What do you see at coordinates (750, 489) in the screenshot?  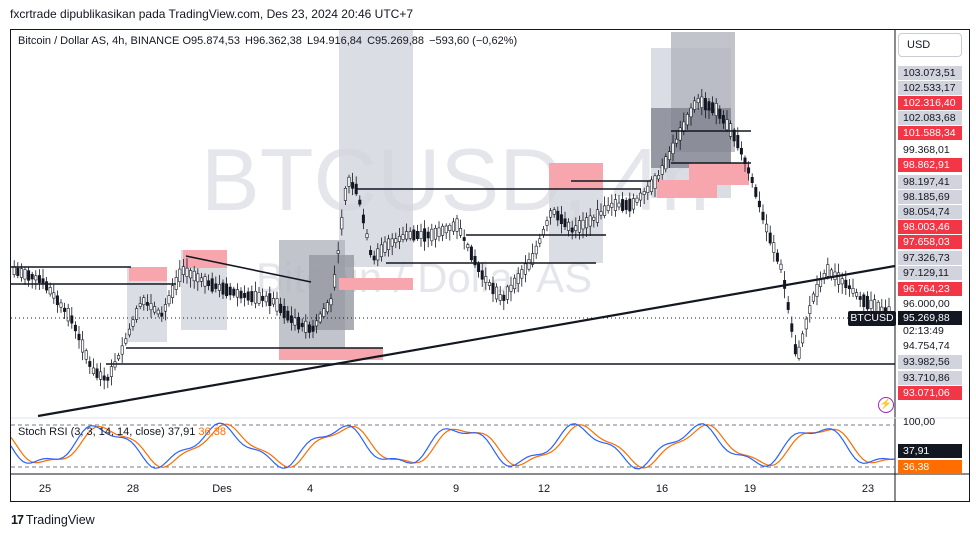 I see `time-axis-label: 19` at bounding box center [750, 489].